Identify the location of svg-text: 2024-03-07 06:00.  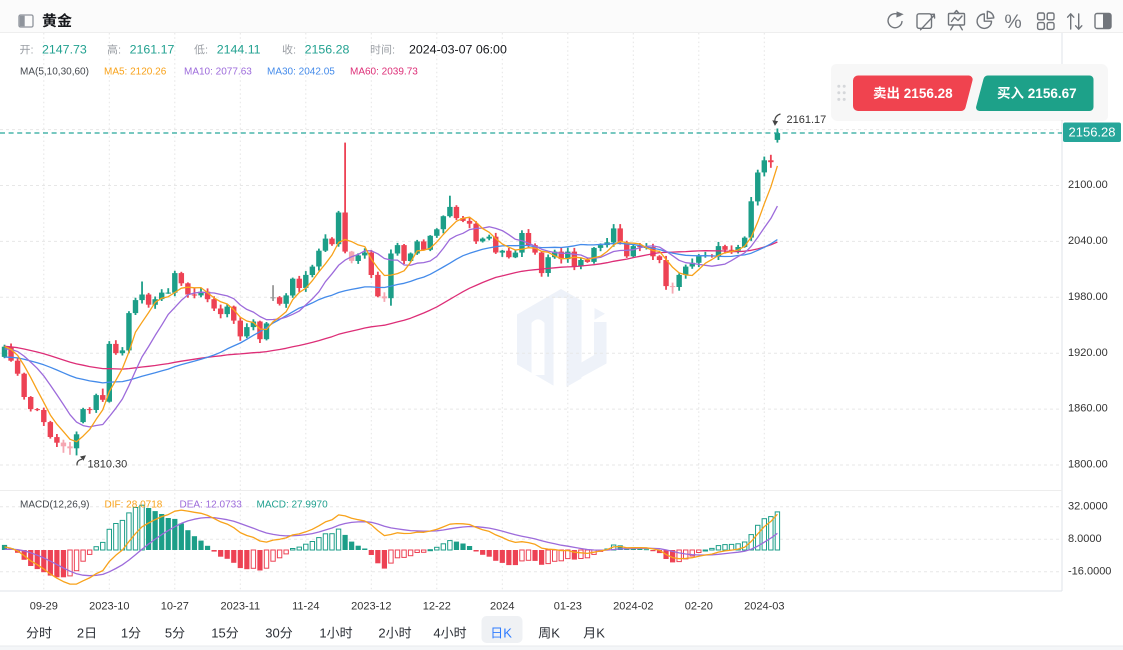
(458, 50).